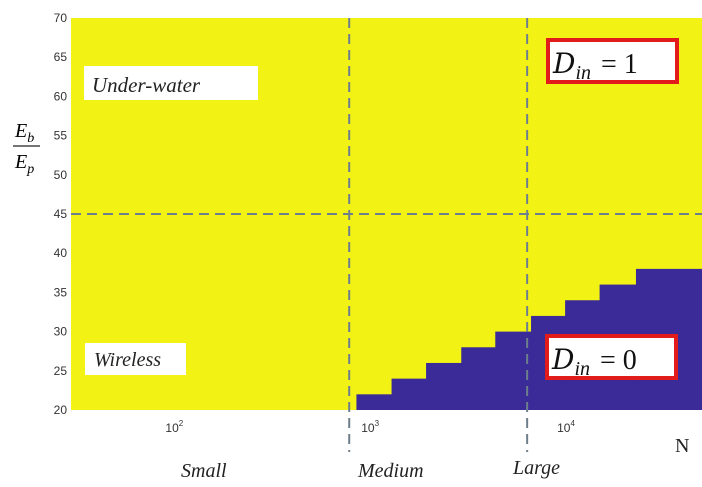  What do you see at coordinates (61, 18) in the screenshot?
I see `y-tick-label: 70` at bounding box center [61, 18].